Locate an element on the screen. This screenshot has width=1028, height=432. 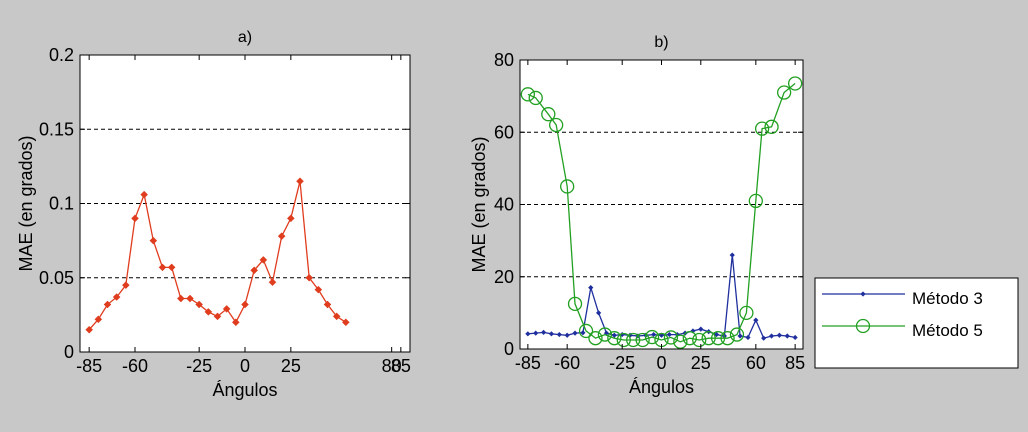
chart-a-xtick-label-0: -85 is located at coordinates (89, 366).